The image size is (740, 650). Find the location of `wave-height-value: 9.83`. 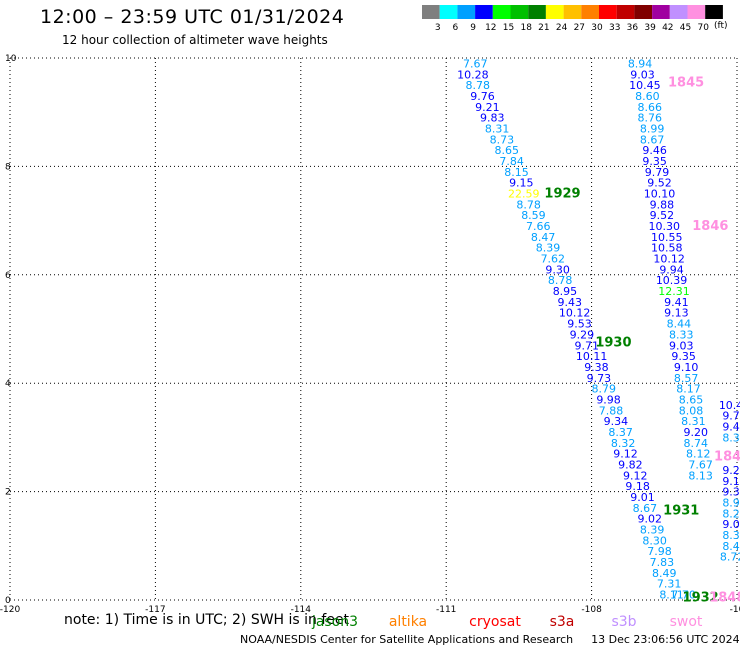

wave-height-value: 9.83 is located at coordinates (492, 118).